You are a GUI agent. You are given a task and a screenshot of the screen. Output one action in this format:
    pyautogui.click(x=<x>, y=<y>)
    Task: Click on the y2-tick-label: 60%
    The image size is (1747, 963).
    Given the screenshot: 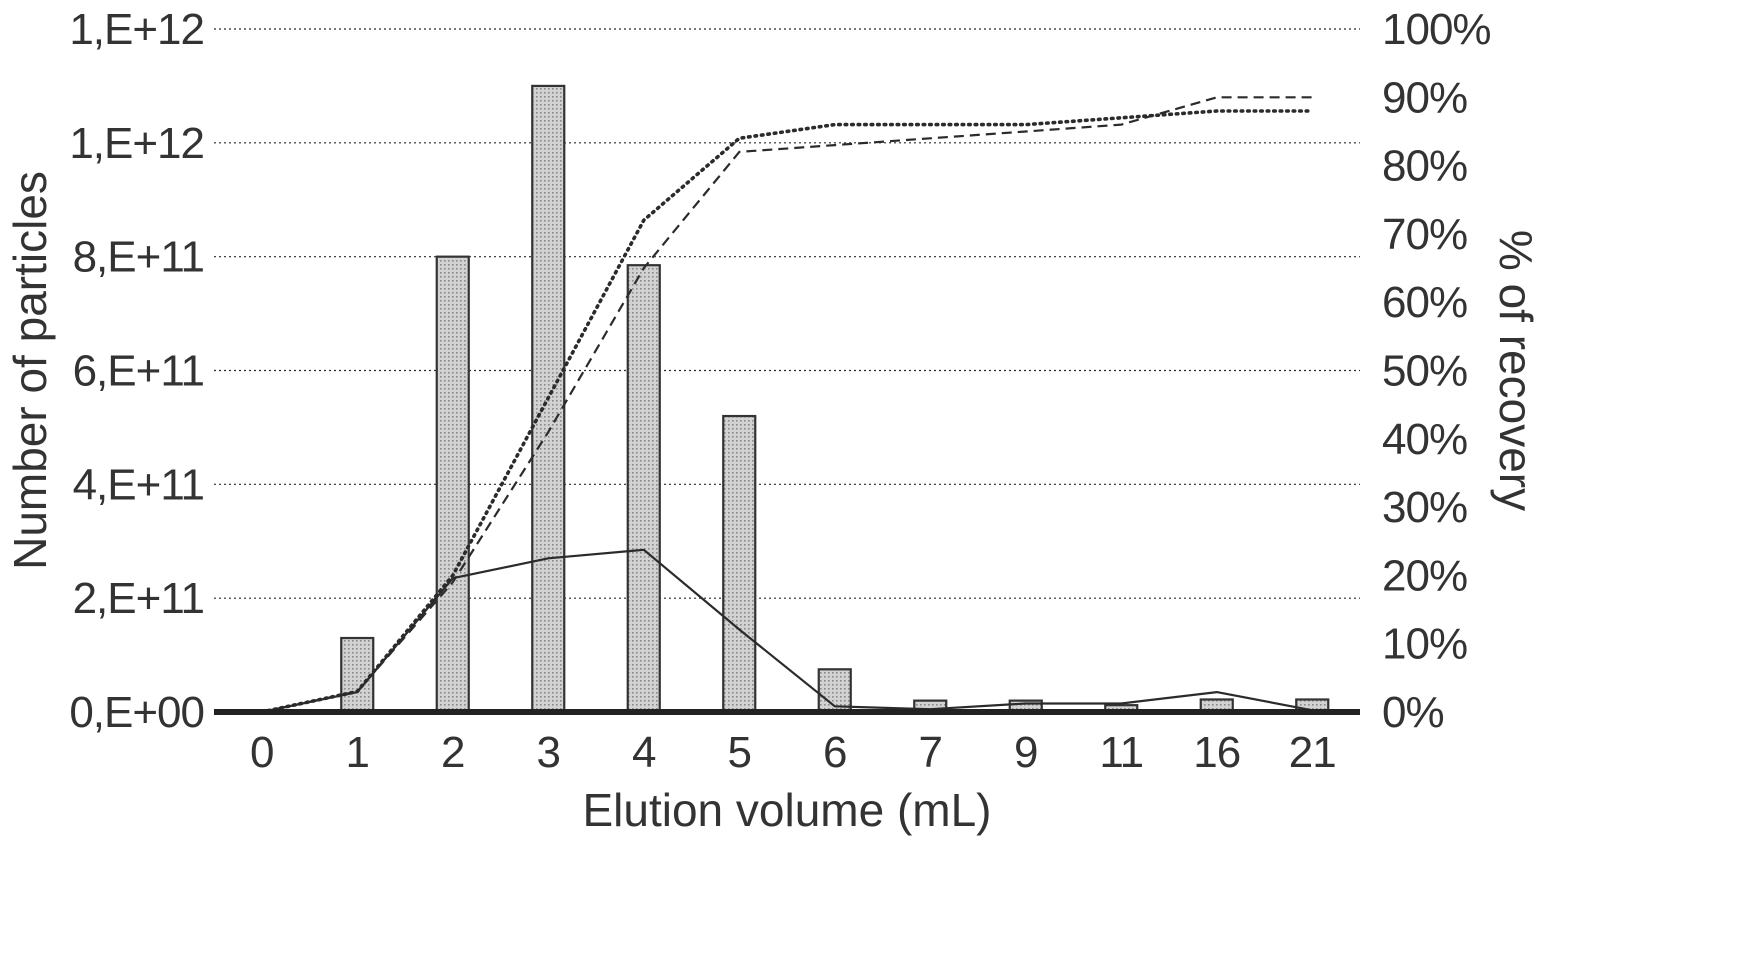 What is the action you would take?
    pyautogui.click(x=1424, y=302)
    